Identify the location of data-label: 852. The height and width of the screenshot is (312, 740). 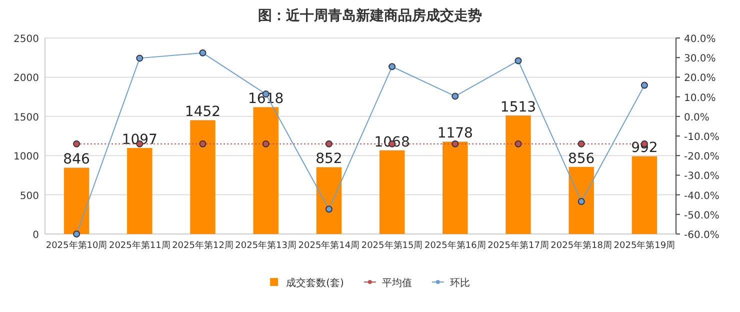
(329, 159).